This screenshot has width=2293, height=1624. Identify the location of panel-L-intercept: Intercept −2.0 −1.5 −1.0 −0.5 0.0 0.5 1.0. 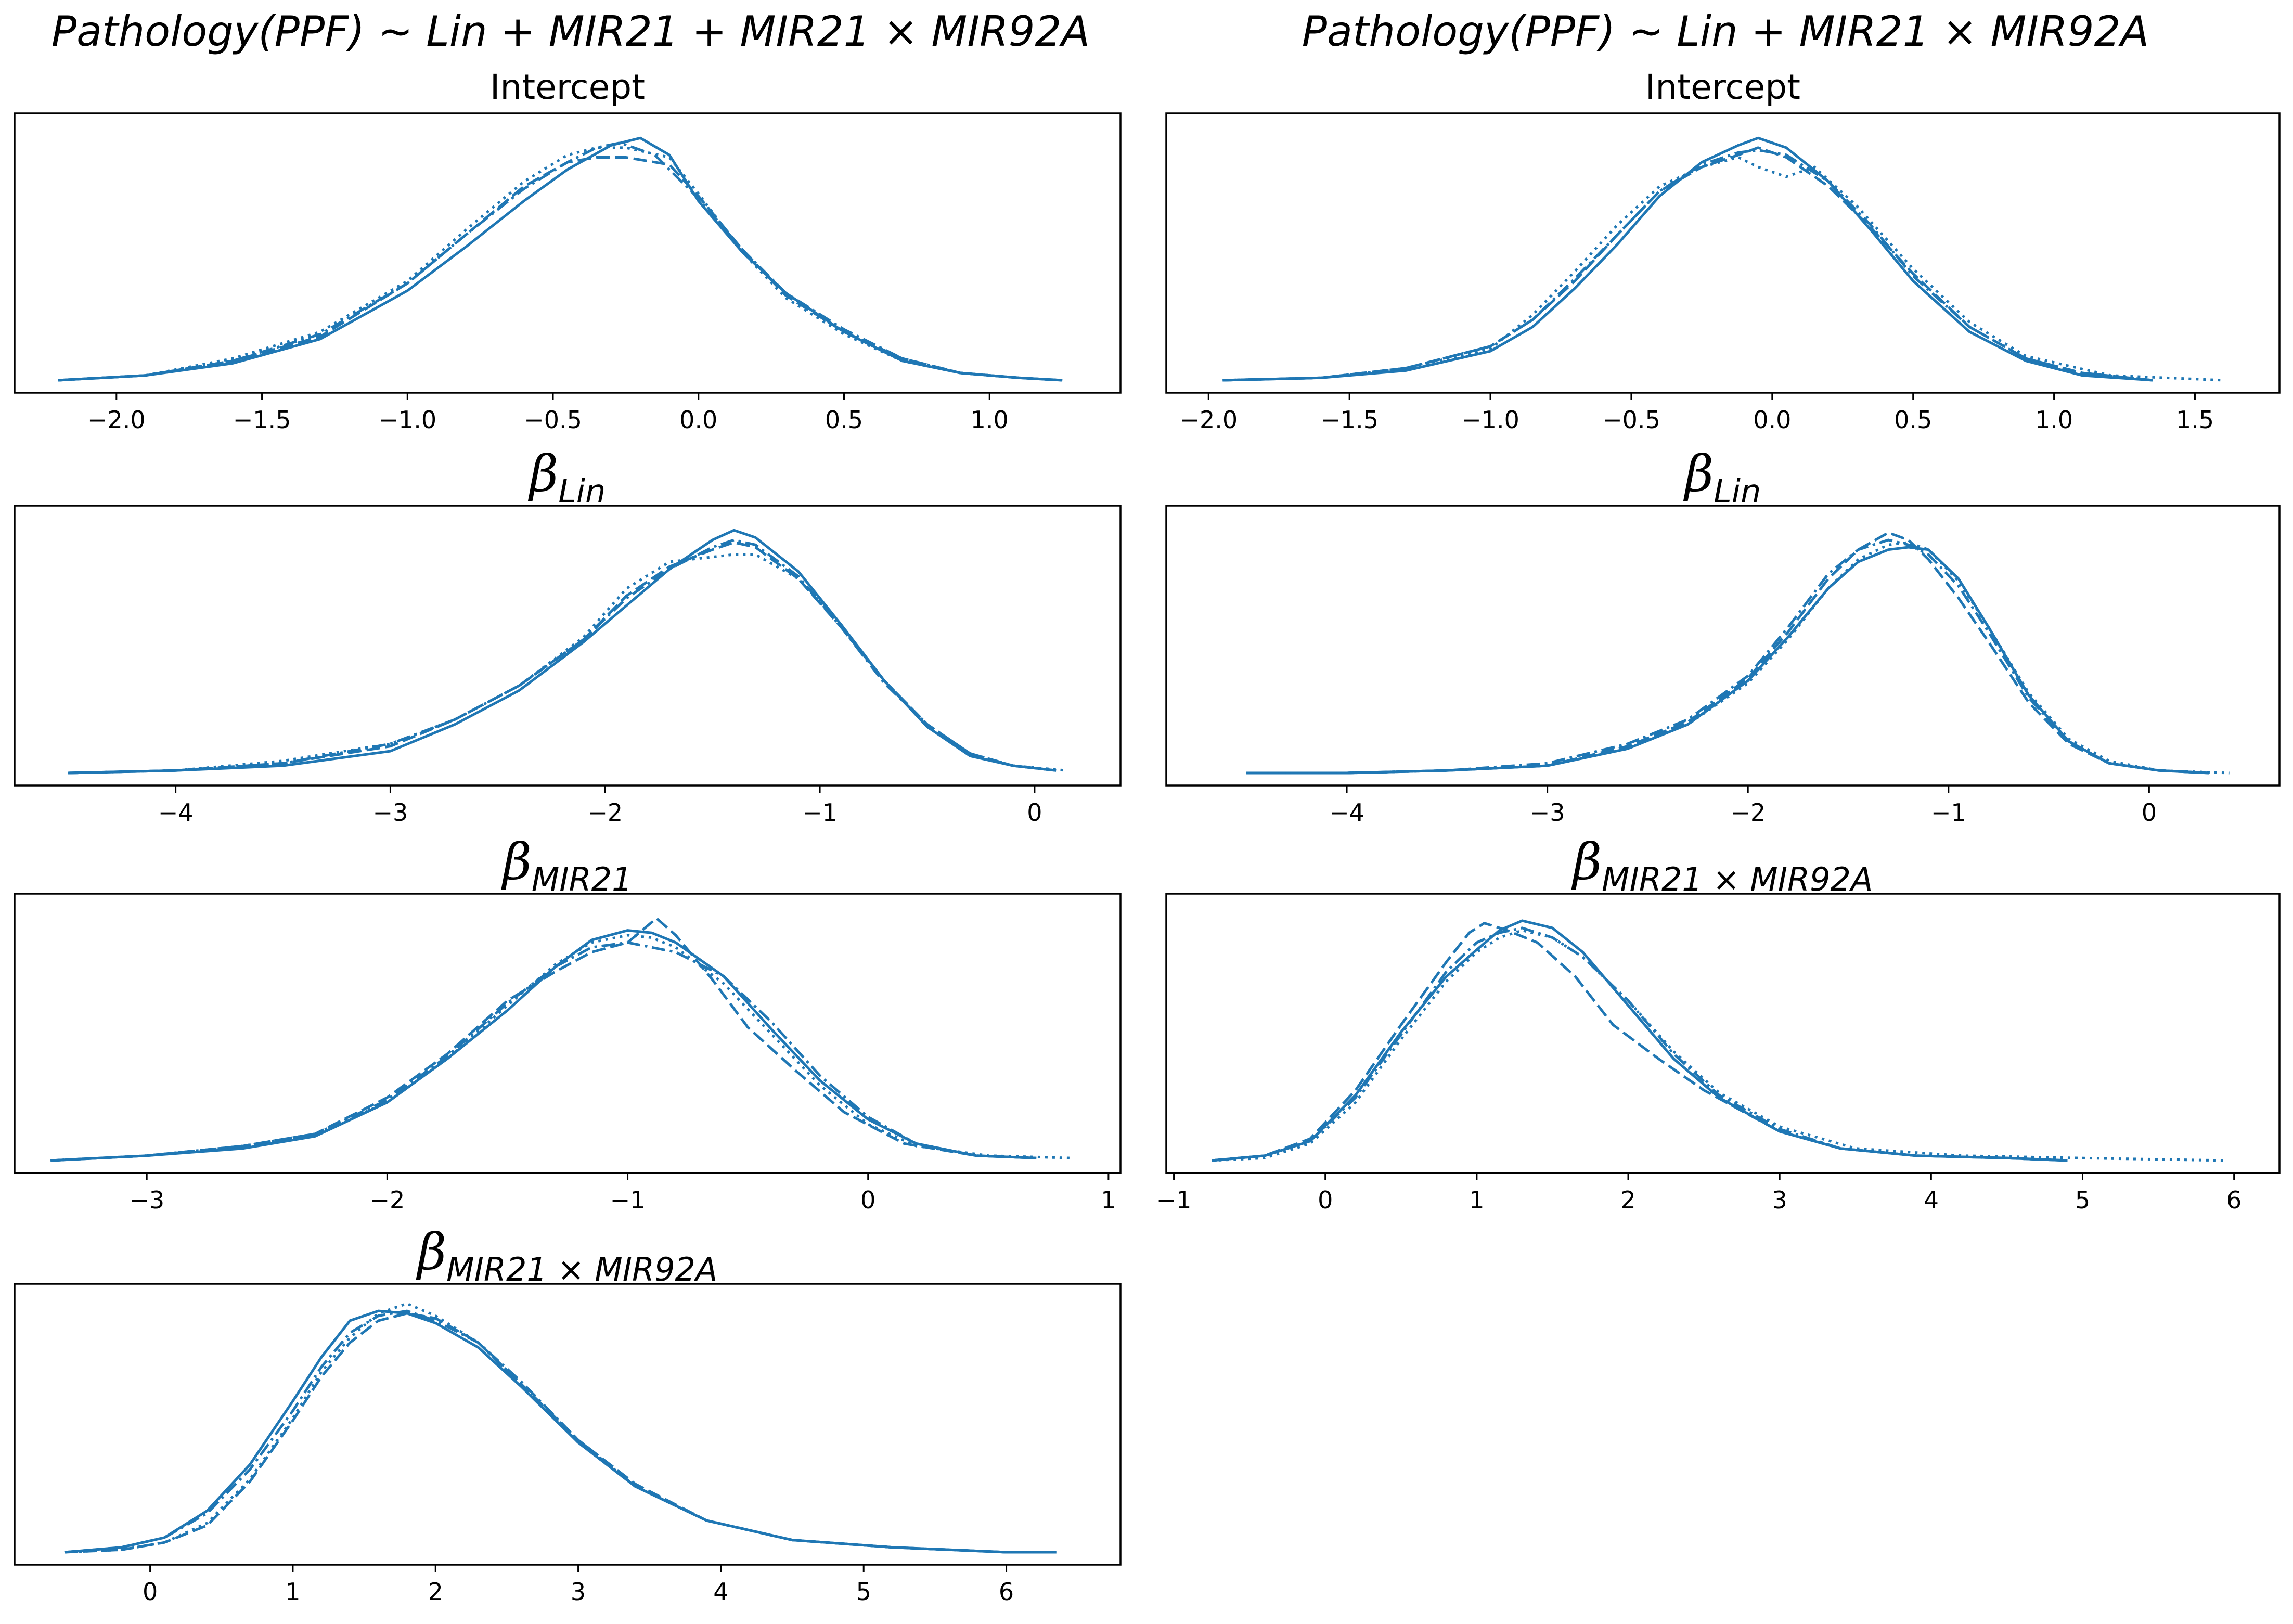
(568, 250).